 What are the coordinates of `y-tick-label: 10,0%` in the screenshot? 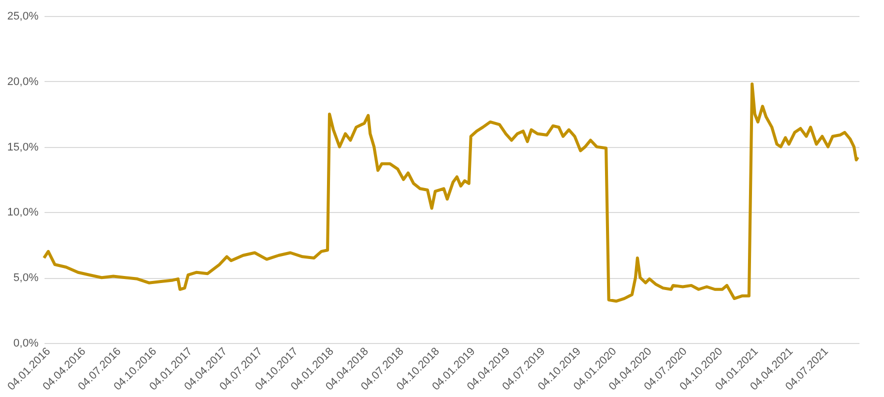 It's located at (23, 212).